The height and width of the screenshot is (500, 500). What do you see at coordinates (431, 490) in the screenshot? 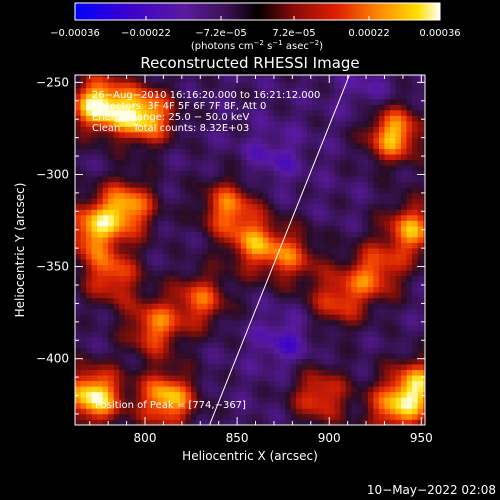
I see `timestamp: 10−May−2022 02:08` at bounding box center [431, 490].